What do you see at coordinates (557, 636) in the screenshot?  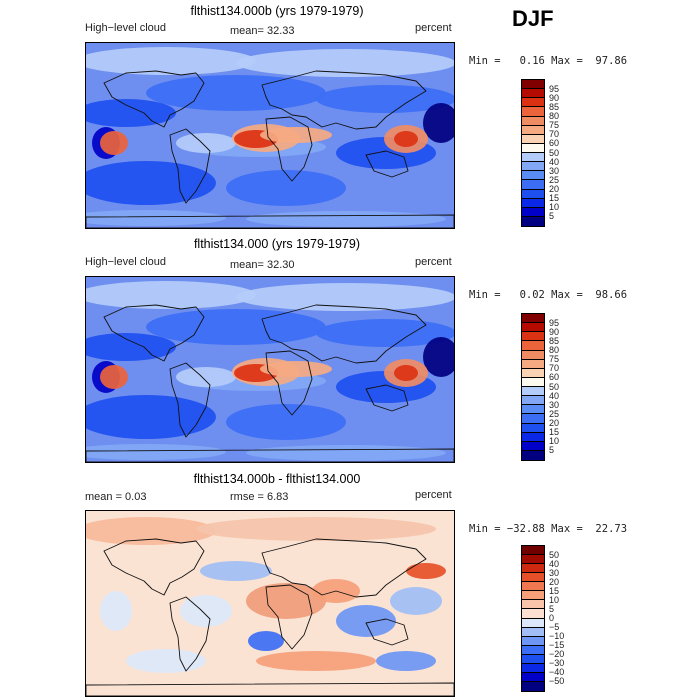 I see `colorbar-tick-label: −10` at bounding box center [557, 636].